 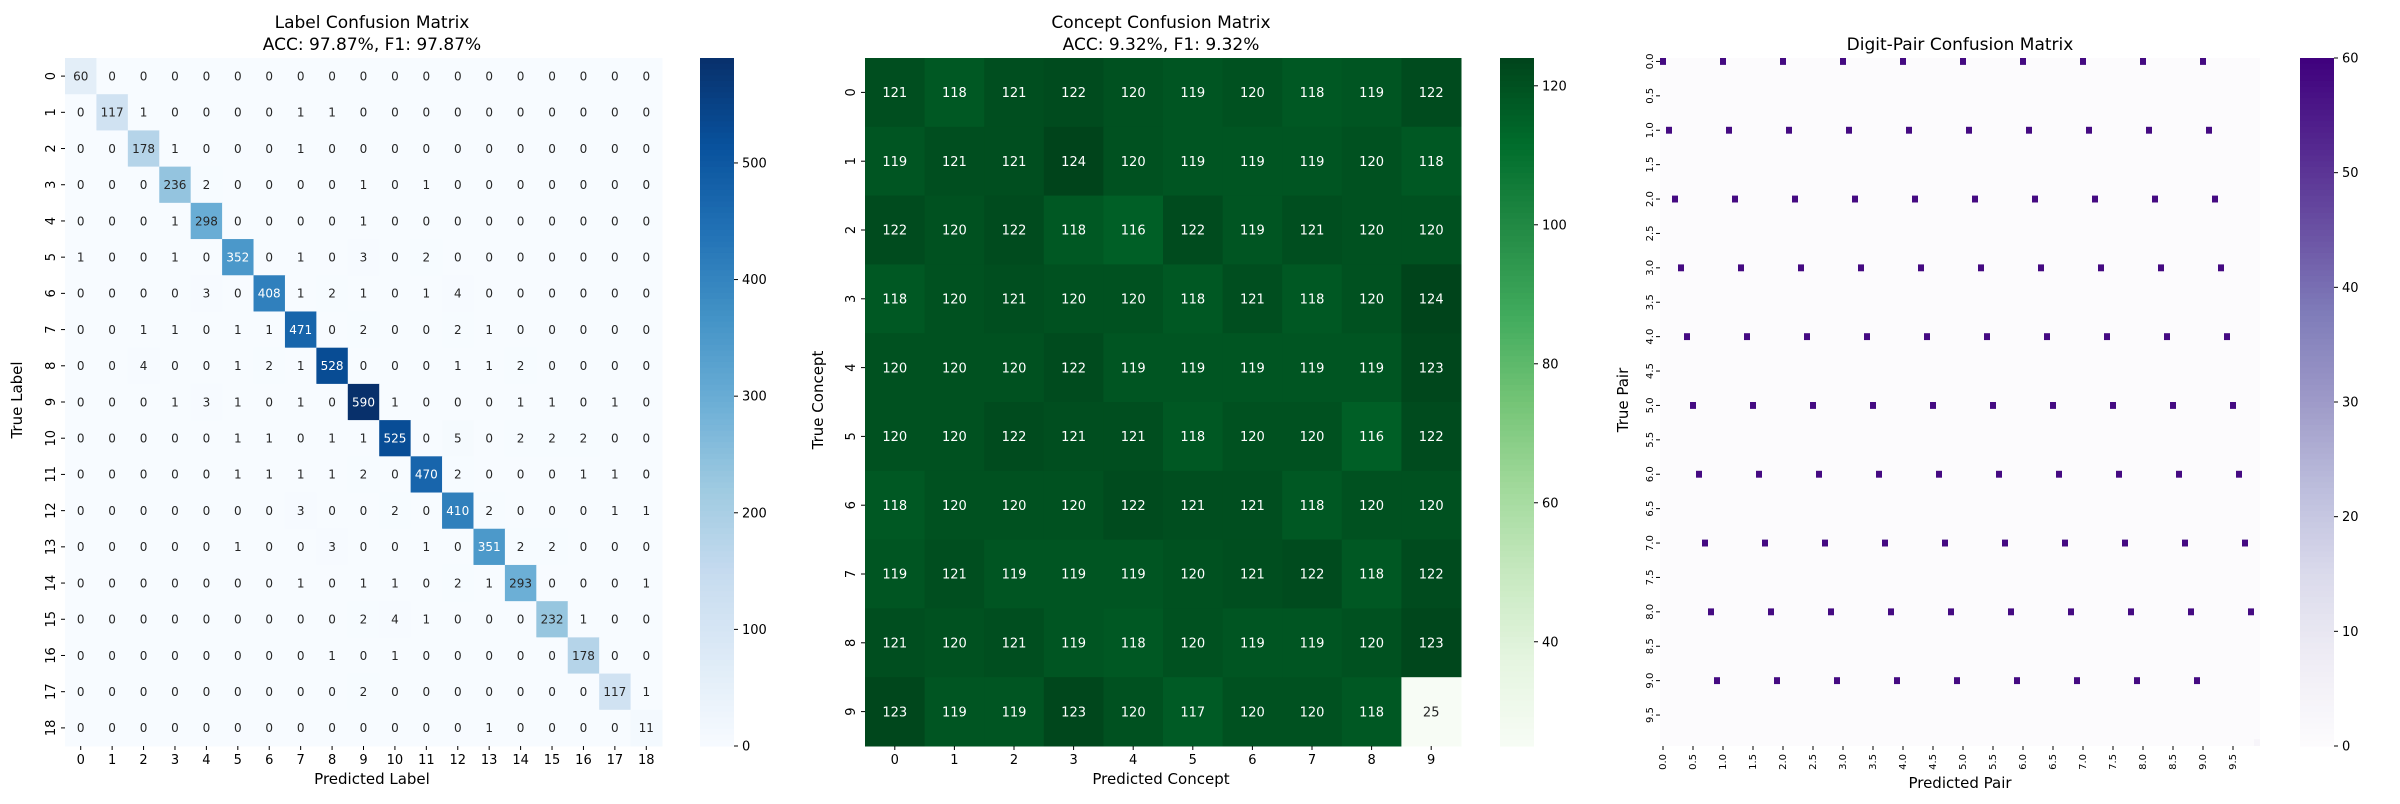 I want to click on cell-value-label: 590, so click(x=363, y=402).